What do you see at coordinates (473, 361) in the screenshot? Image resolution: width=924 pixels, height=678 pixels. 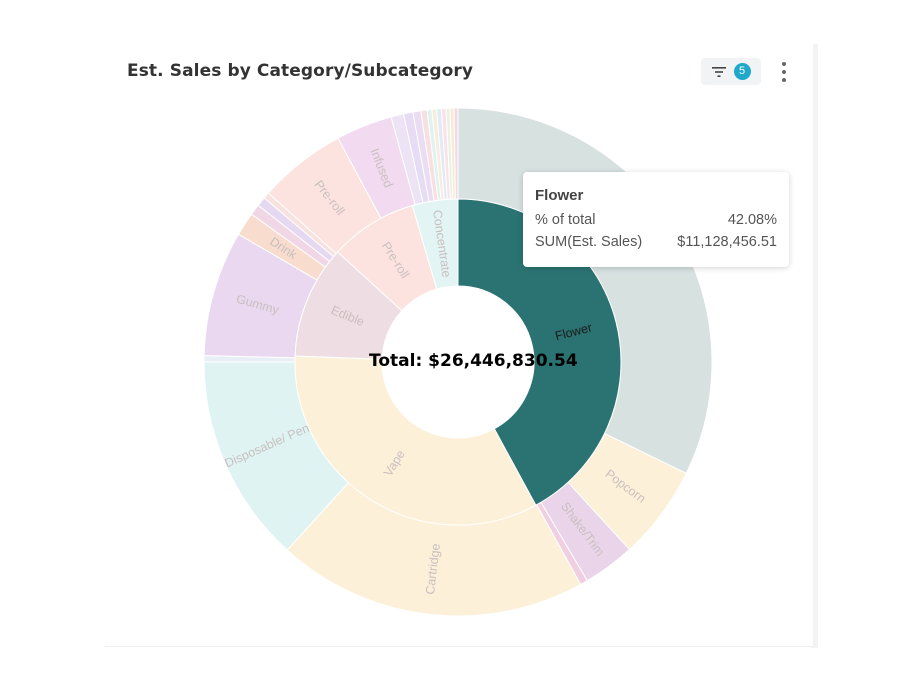 I see `total-label: Total: $26,446,830.54` at bounding box center [473, 361].